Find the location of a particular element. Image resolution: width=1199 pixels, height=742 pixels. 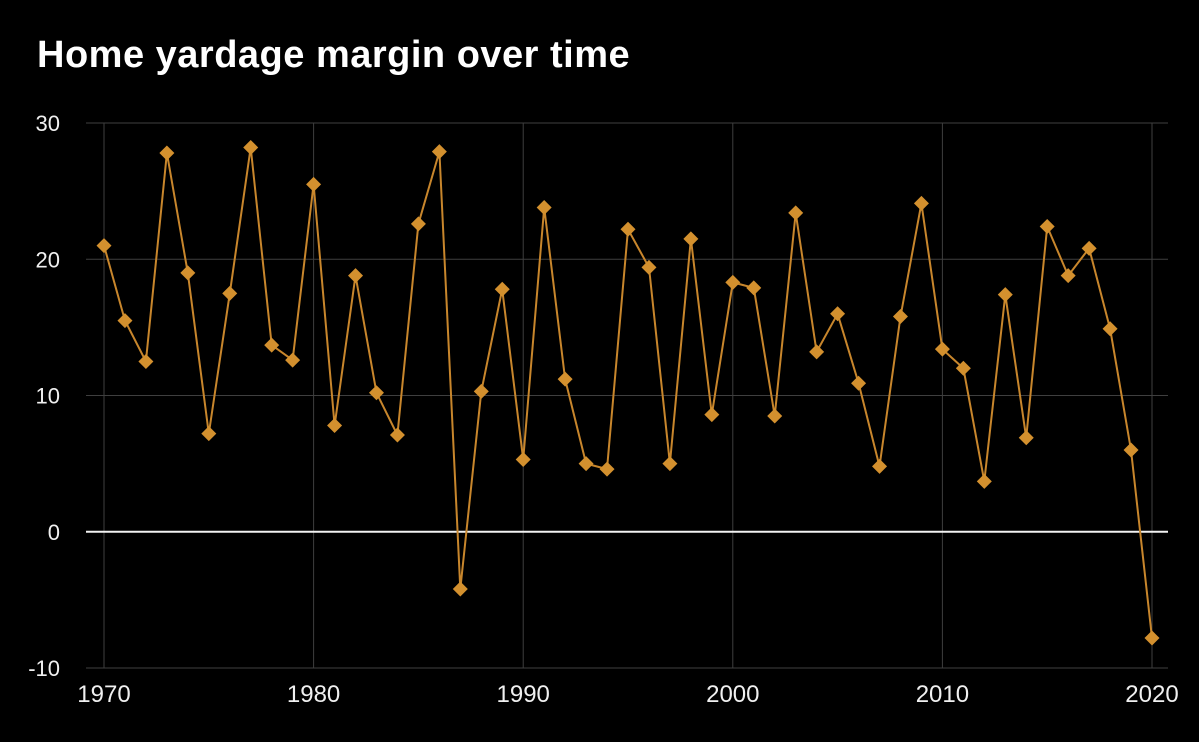

x-tick-label: 2010 is located at coordinates (942, 694).